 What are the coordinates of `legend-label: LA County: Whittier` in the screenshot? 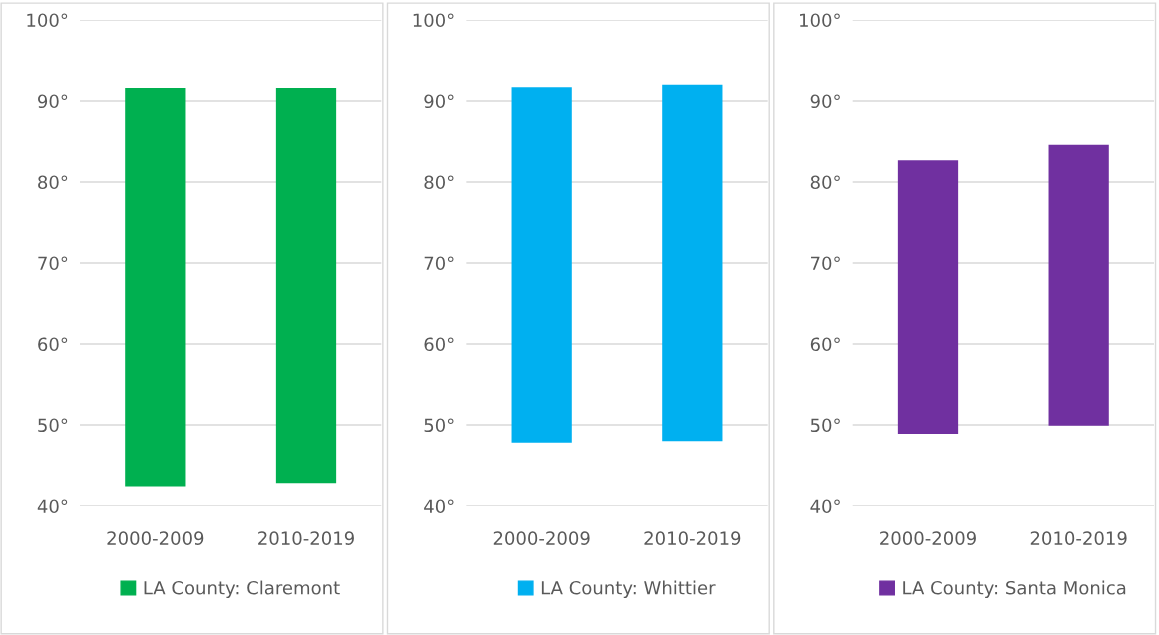 It's located at (628, 589).